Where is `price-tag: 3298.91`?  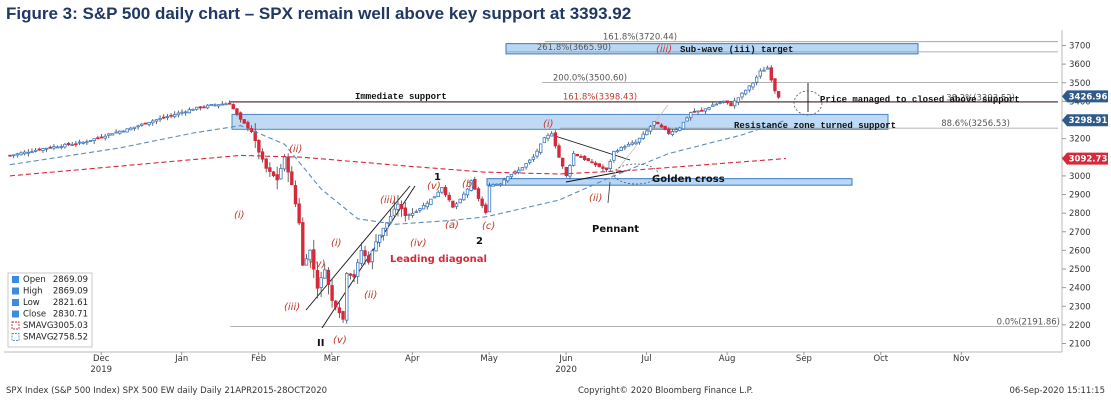 price-tag: 3298.91 is located at coordinates (1085, 120).